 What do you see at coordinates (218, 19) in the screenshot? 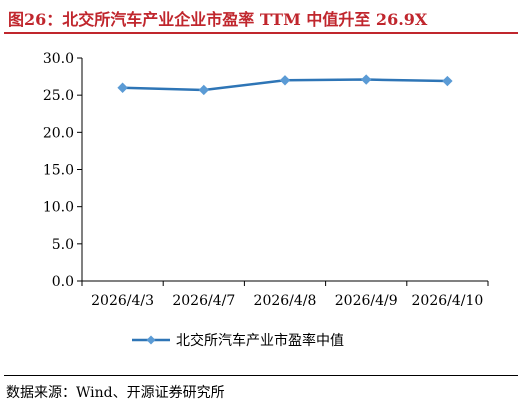
I see `chart-title: 图26：北交所汽车产业企业市盈率 TTM 中值升至 26.9X` at bounding box center [218, 19].